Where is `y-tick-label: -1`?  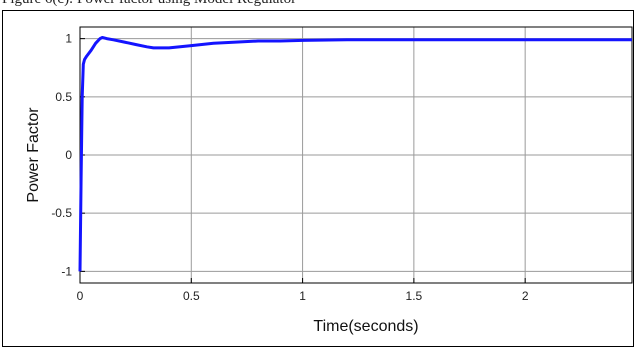 y-tick-label: -1 is located at coordinates (66, 271).